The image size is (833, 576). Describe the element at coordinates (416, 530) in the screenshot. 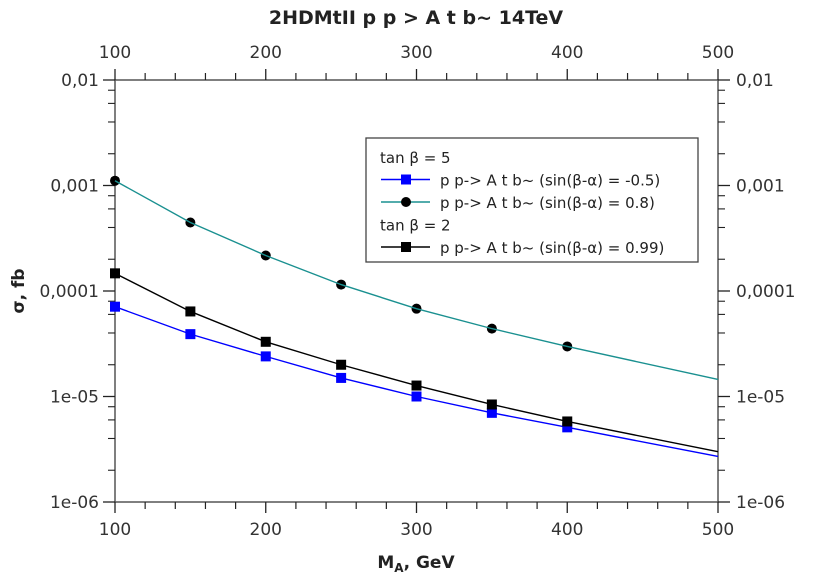

I see `x-tick-label: 300` at that location.